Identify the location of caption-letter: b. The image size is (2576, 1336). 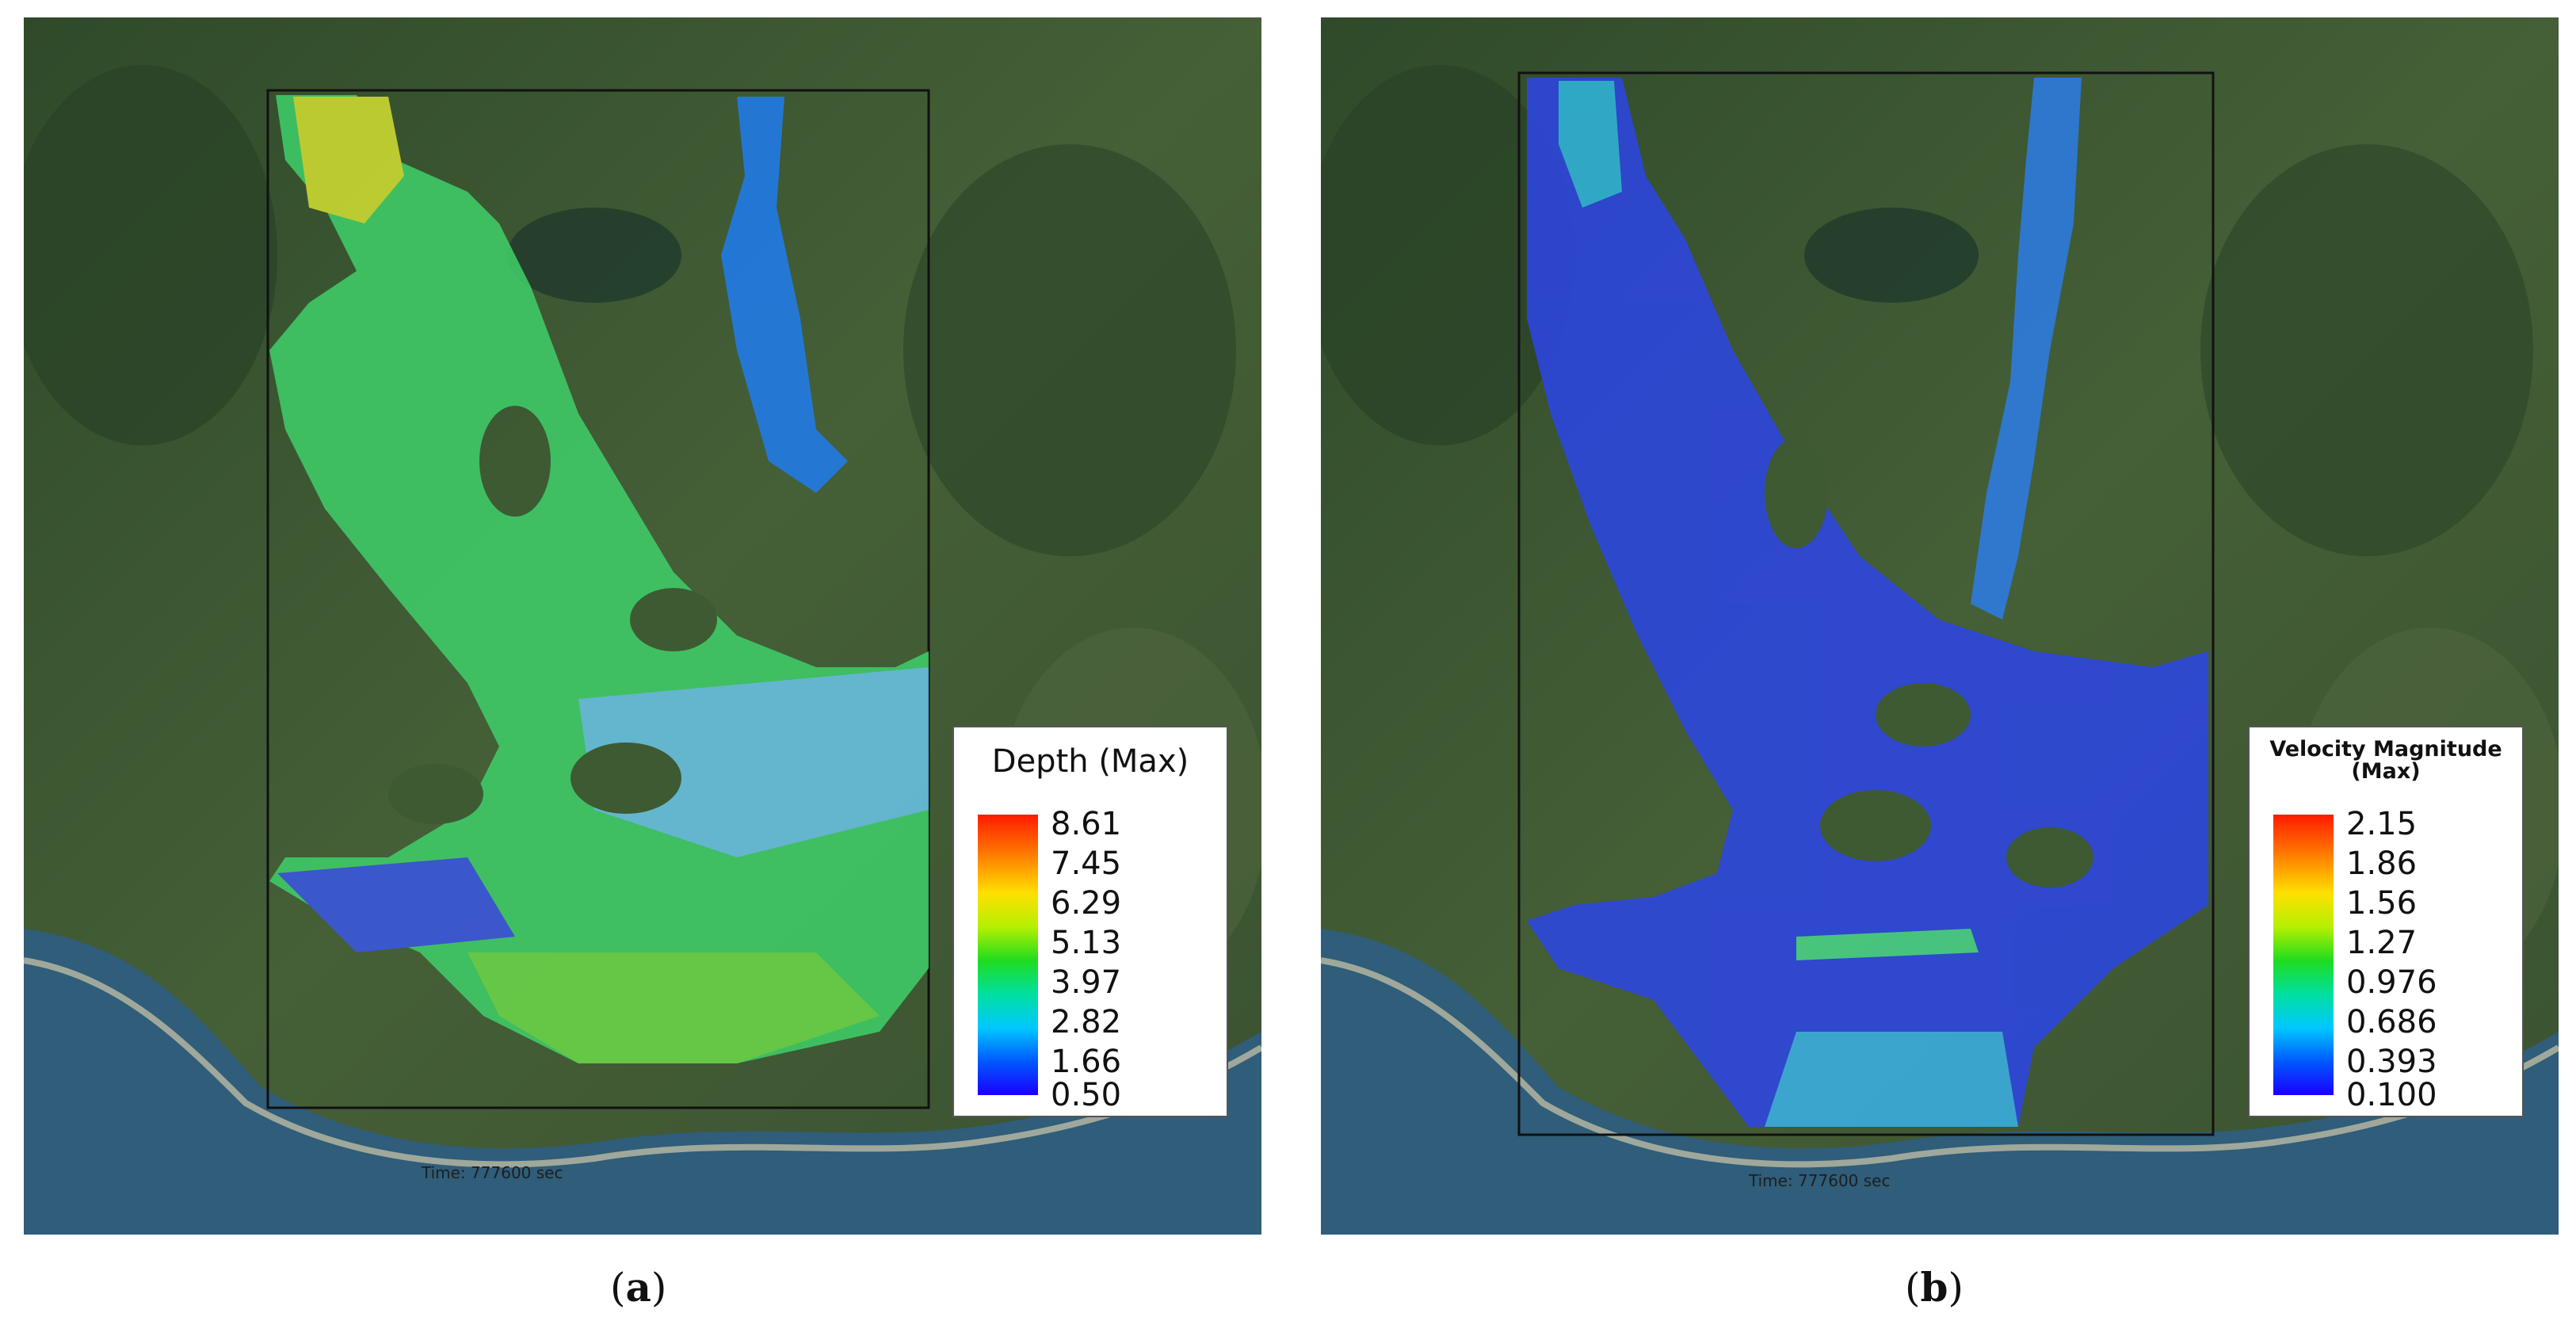
(1934, 1287).